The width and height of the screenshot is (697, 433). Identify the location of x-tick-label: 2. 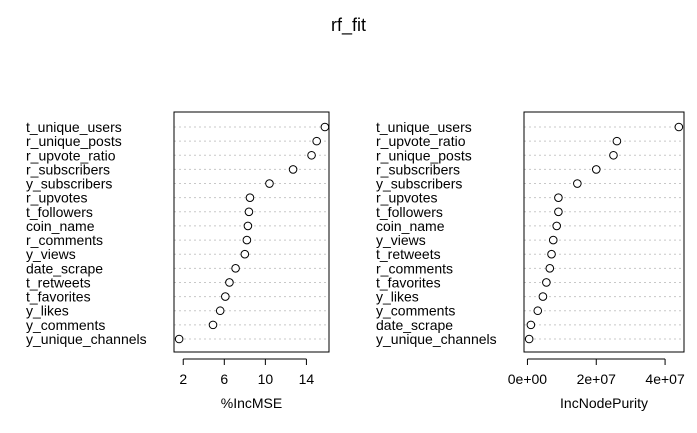
(183, 379).